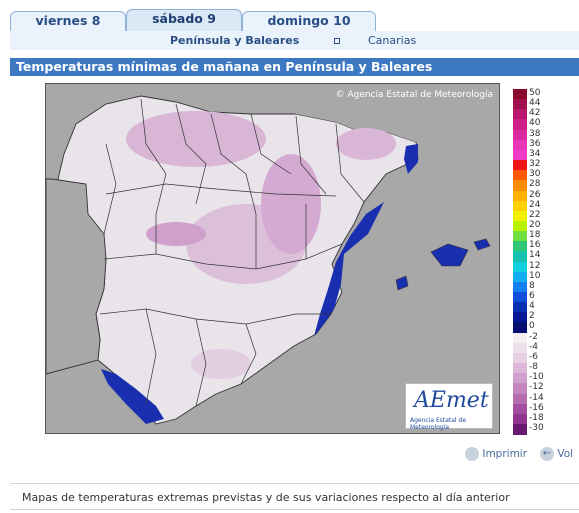 This screenshot has height=513, width=579. Describe the element at coordinates (535, 224) in the screenshot. I see `legend-label: 20` at that location.